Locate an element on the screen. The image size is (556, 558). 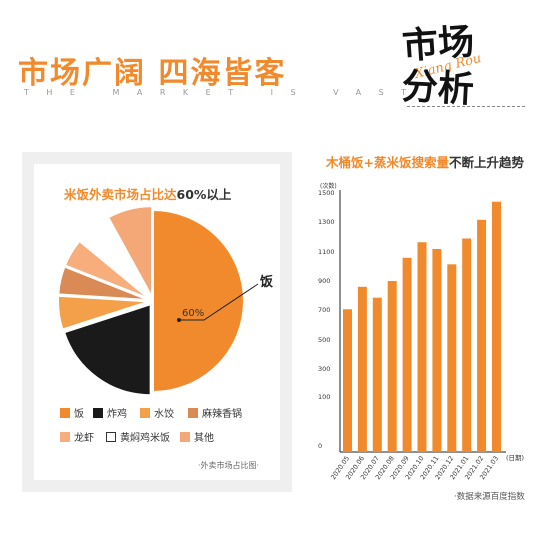
bar-y-tick-label: 300 is located at coordinates (324, 369).